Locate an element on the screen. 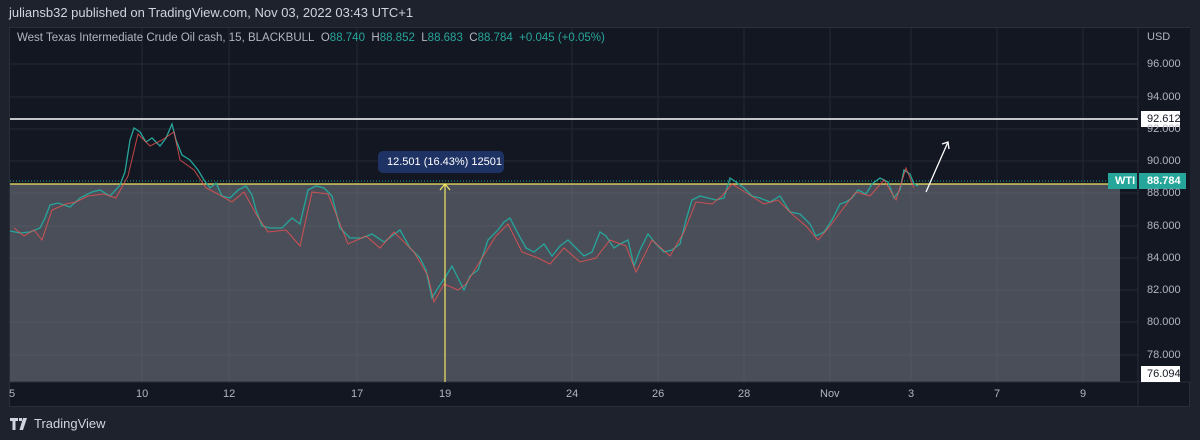 Image resolution: width=1200 pixels, height=440 pixels. time-tick: 26 is located at coordinates (658, 394).